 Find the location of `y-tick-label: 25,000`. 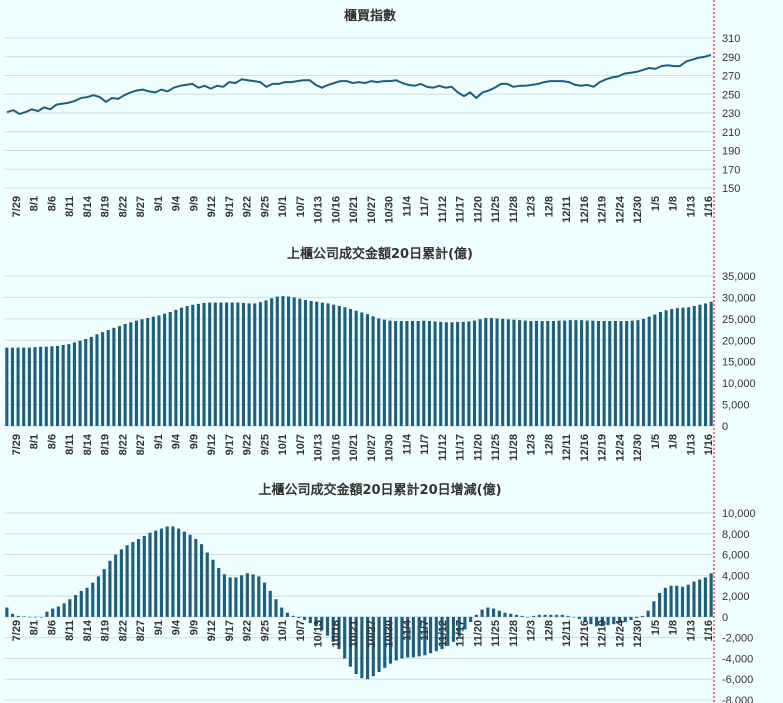

y-tick-label: 25,000 is located at coordinates (739, 320).